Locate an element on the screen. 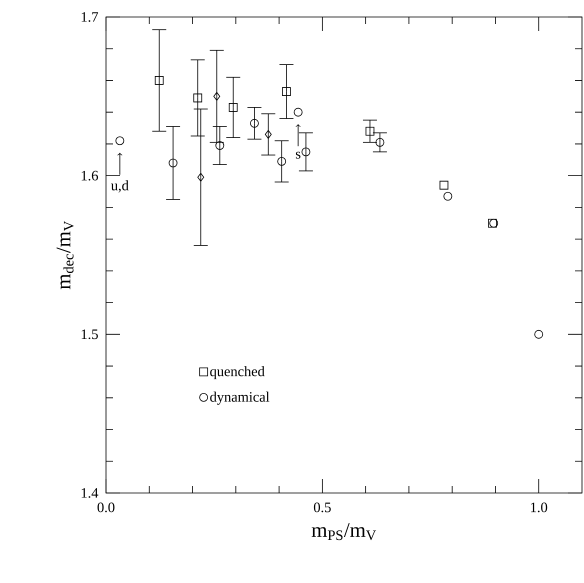  legend-label: quenched is located at coordinates (237, 373).